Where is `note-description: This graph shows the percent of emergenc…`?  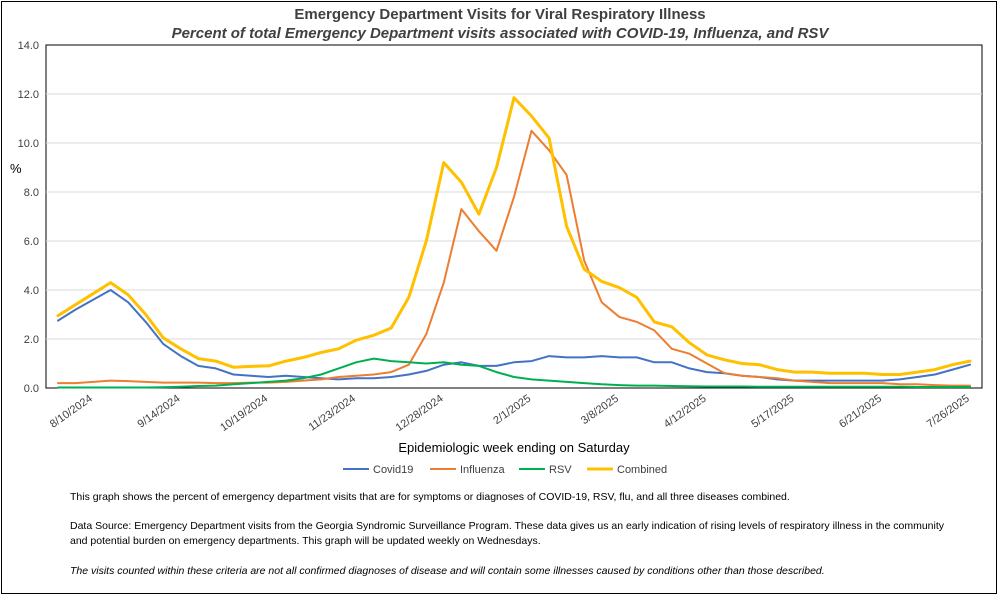 note-description: This graph shows the percent of emergenc… is located at coordinates (430, 497).